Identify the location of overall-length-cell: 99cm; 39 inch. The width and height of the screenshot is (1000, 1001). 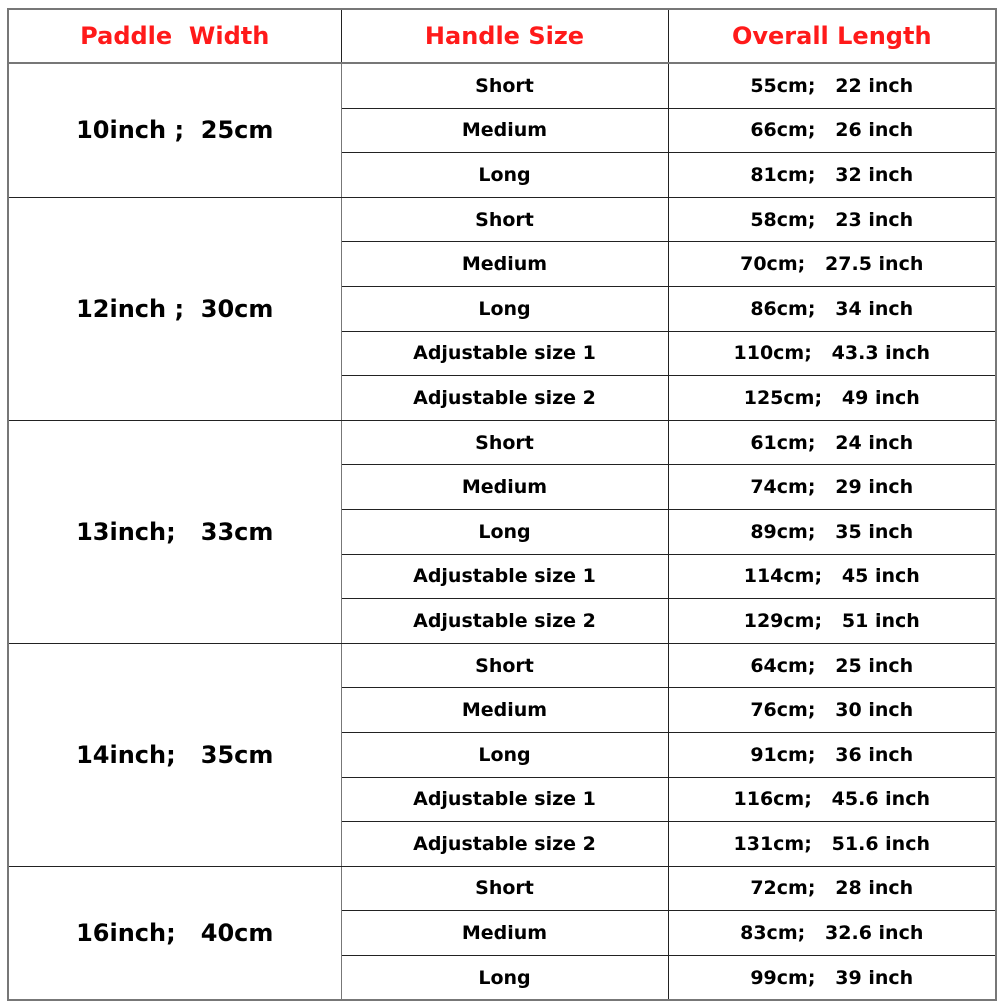
(832, 977).